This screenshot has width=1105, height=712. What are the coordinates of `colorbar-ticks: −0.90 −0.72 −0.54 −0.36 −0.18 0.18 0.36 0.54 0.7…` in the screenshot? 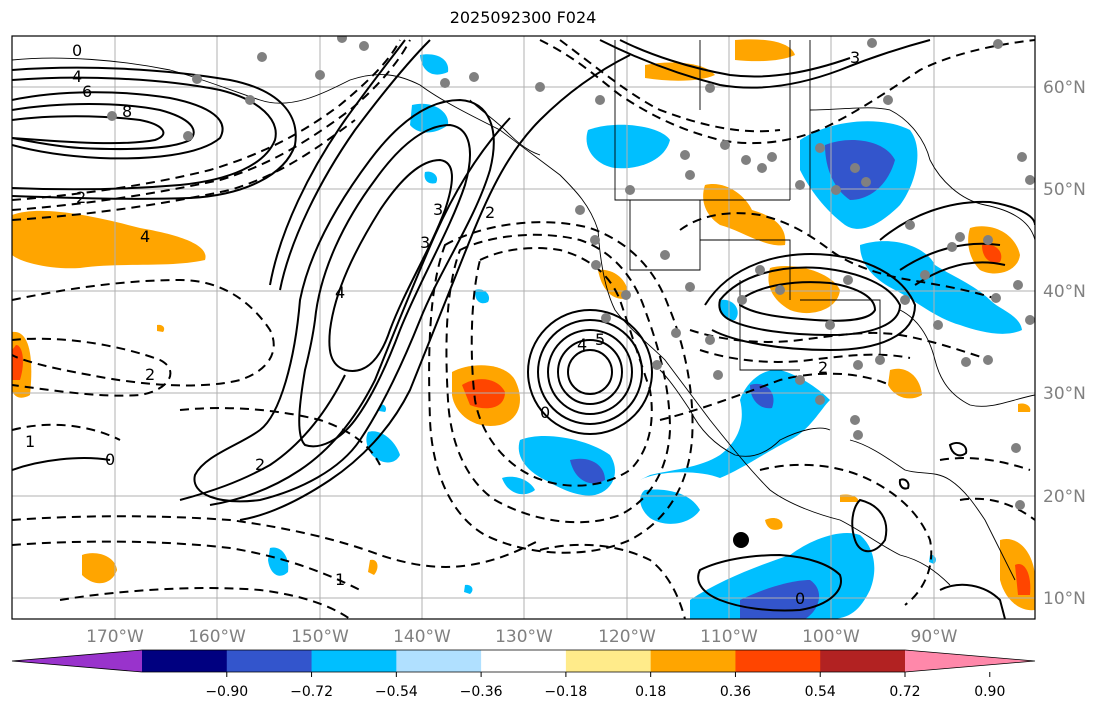 It's located at (605, 686).